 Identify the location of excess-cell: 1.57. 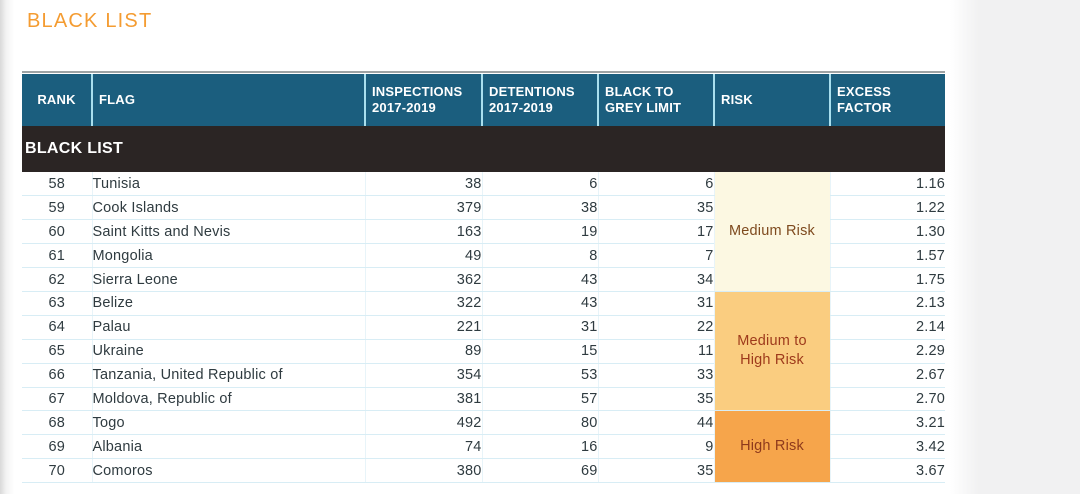
(887, 256).